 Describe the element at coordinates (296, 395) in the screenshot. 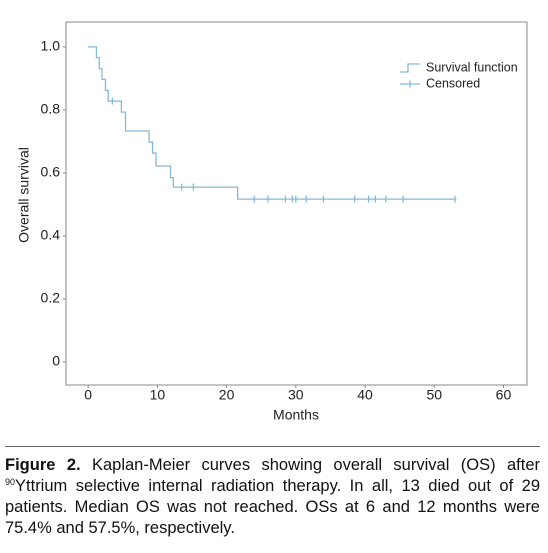

I see `x-tick-label: 30` at that location.